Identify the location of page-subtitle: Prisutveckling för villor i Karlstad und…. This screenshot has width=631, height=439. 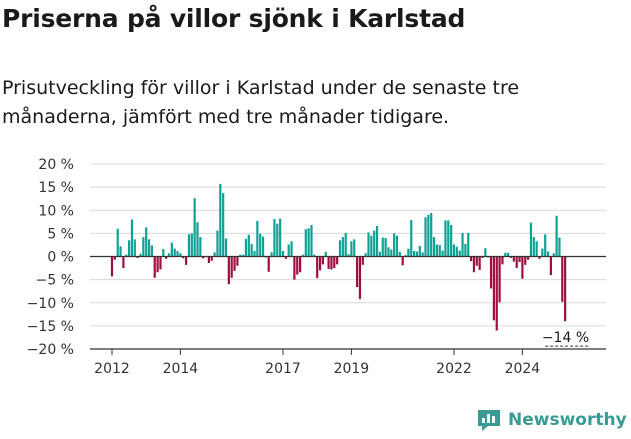
(261, 102).